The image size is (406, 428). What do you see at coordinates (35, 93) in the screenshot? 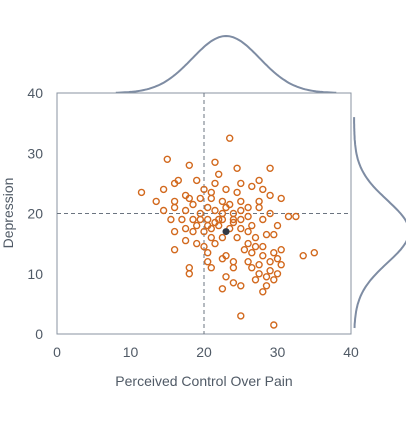
I see `y-tick-label: 40` at bounding box center [35, 93].